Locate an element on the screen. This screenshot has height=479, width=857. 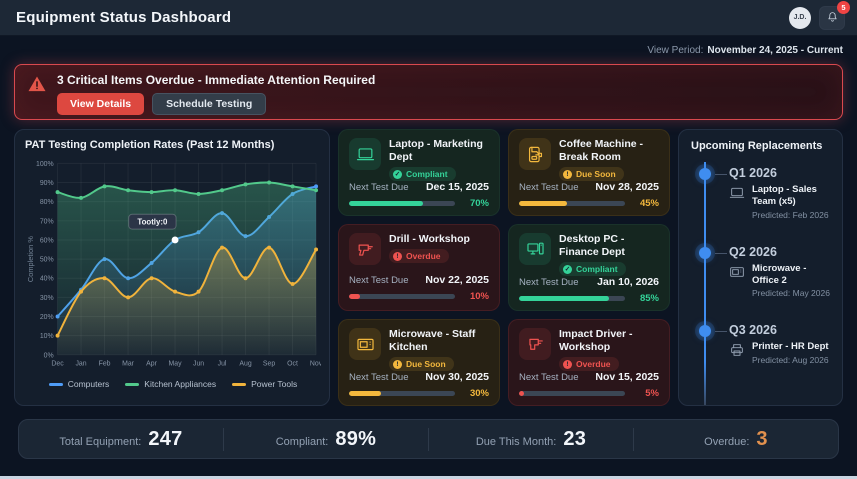
page-title: Equipment Status Dashboard is located at coordinates (124, 17).